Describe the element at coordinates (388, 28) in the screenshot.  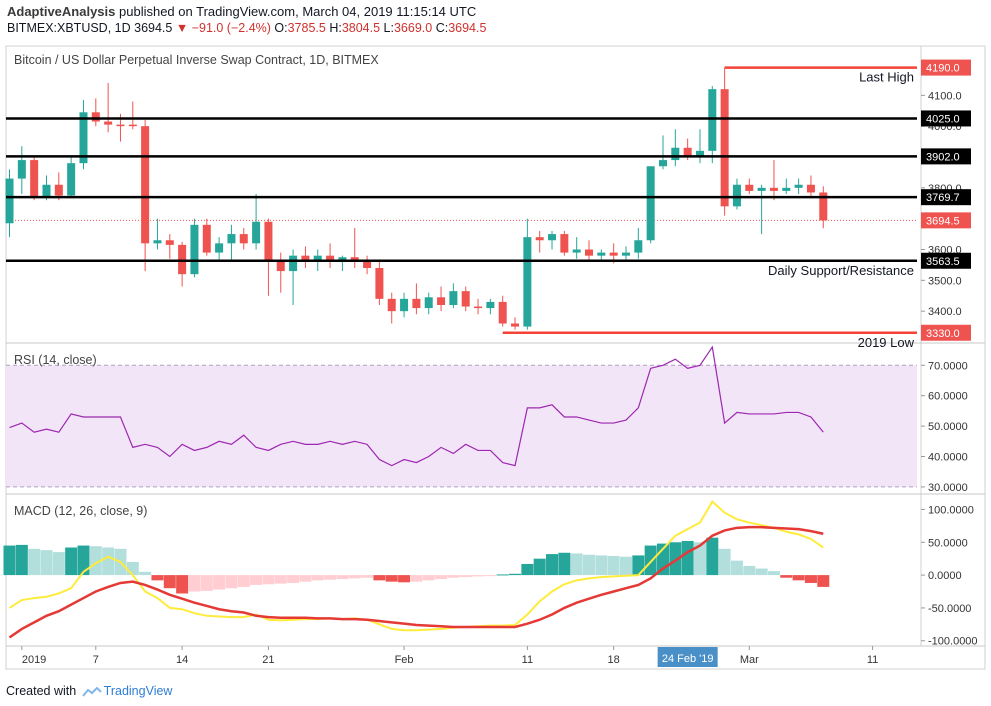
I see `low-label: L:` at that location.